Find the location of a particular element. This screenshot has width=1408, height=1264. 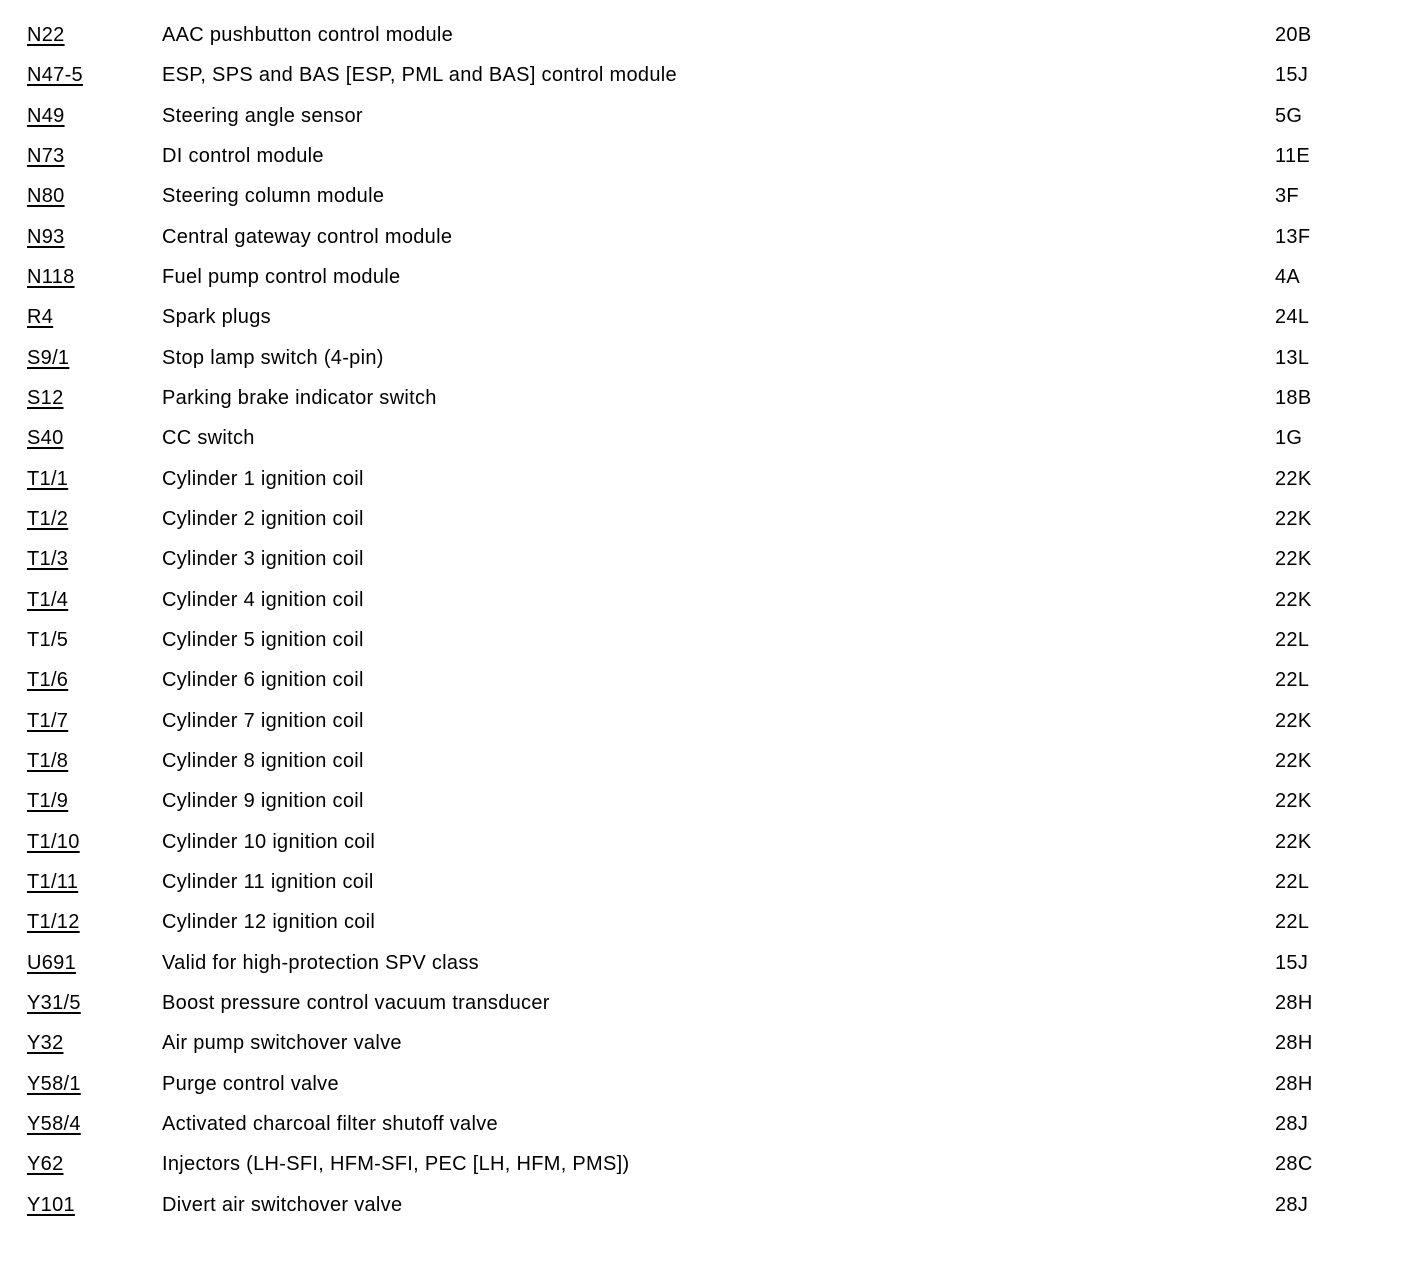

table-row: S40 CC switch 1G is located at coordinates (704, 438).